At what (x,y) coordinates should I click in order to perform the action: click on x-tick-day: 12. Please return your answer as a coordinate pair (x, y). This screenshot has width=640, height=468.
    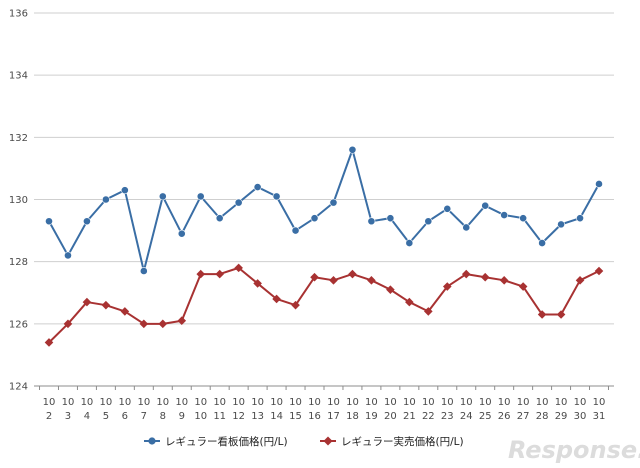
    Looking at the image, I should click on (238, 416).